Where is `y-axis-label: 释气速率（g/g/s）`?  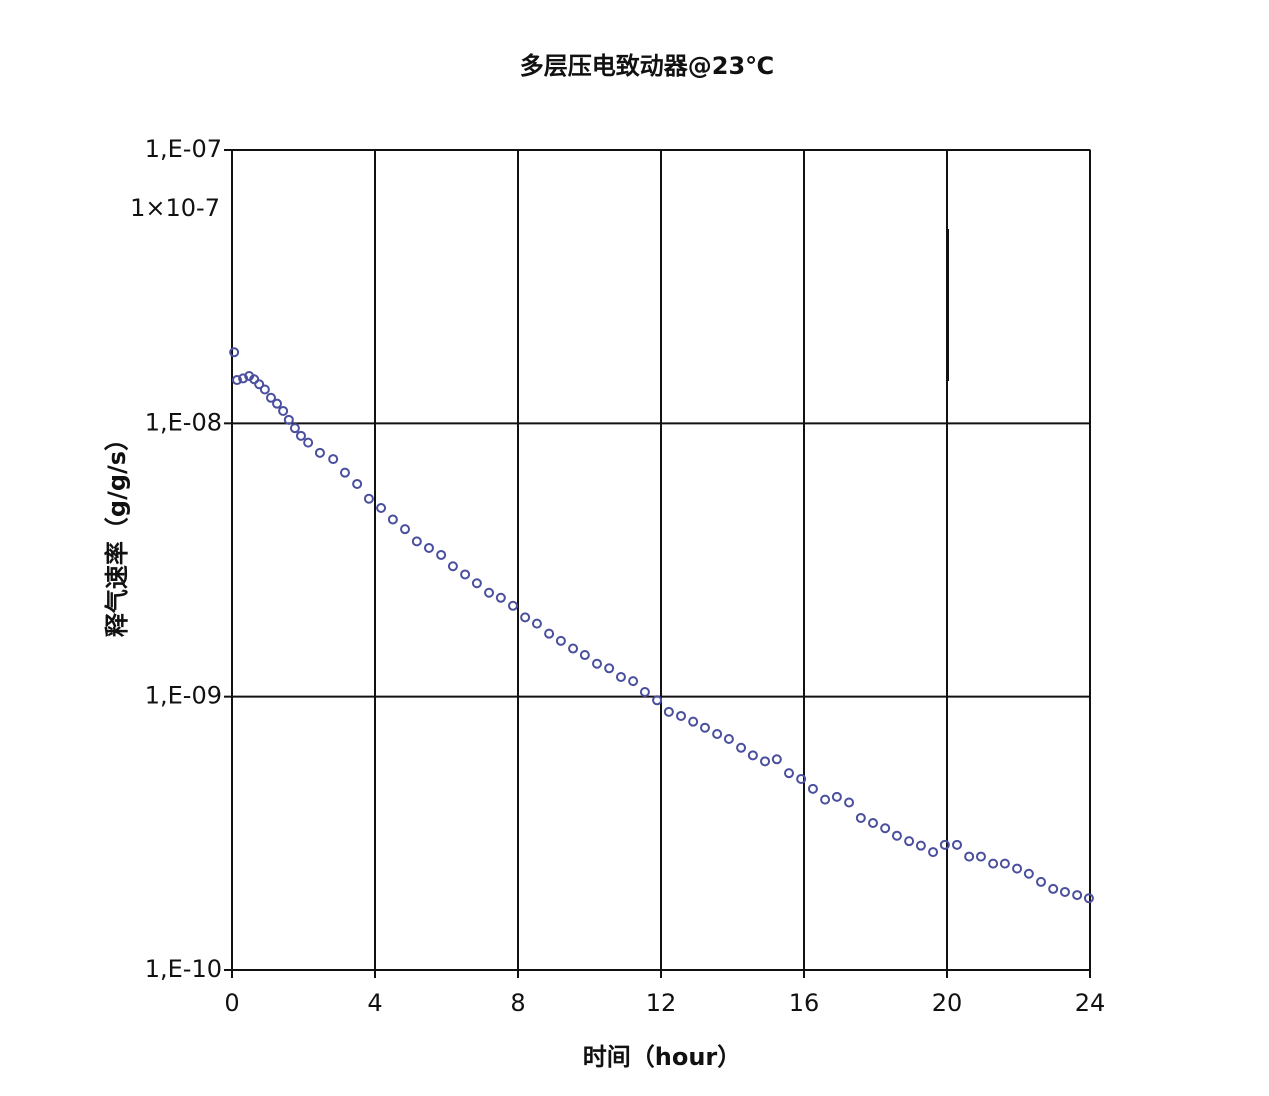
y-axis-label: 释气速率（g/g/s） is located at coordinates (117, 532).